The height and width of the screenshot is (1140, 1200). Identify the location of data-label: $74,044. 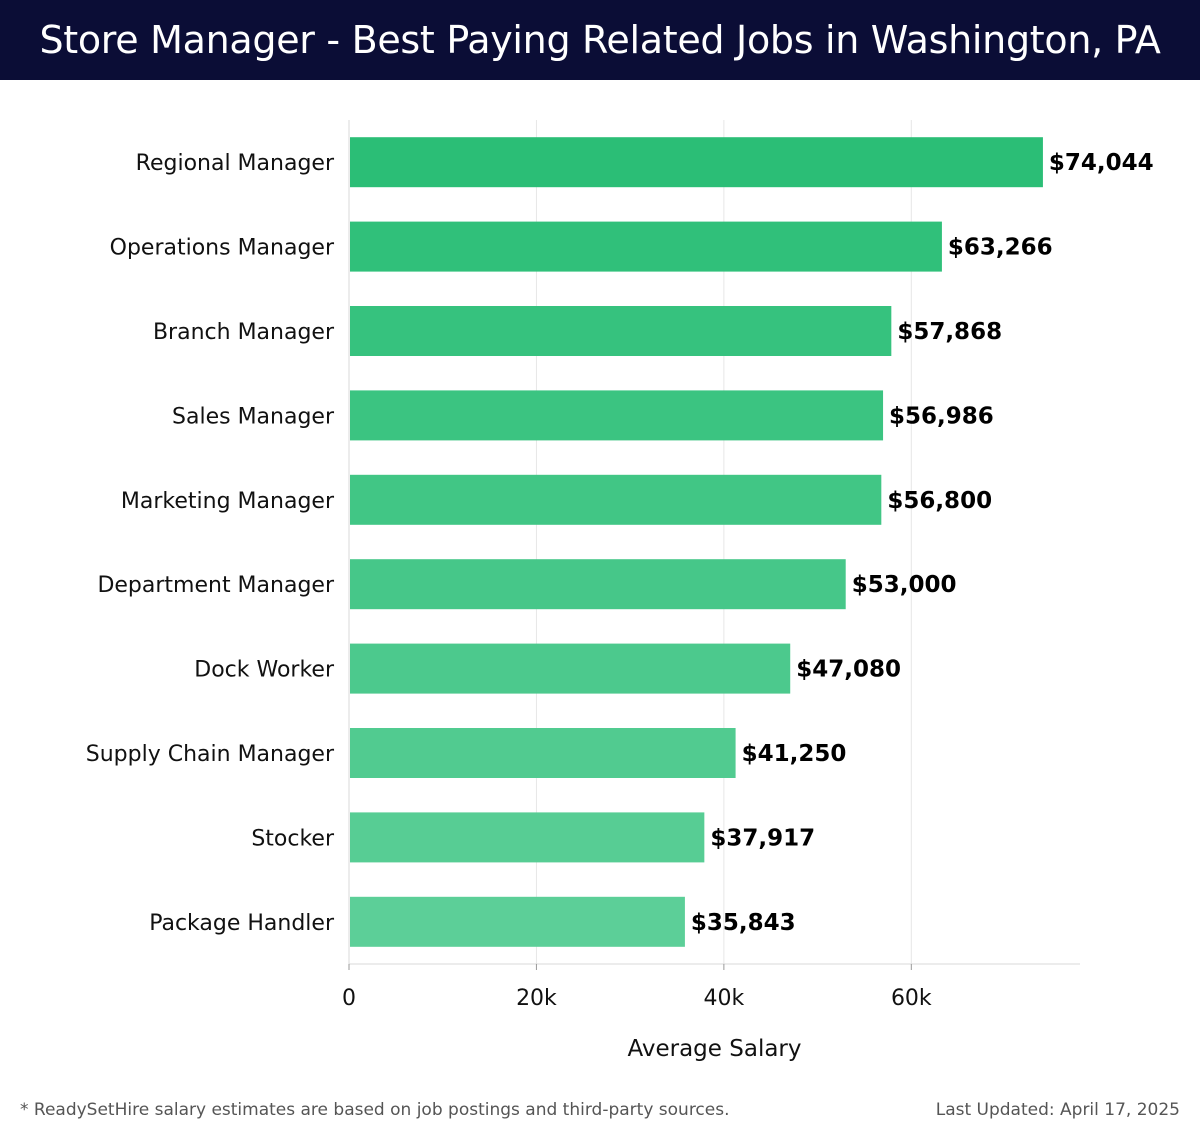
(1101, 163).